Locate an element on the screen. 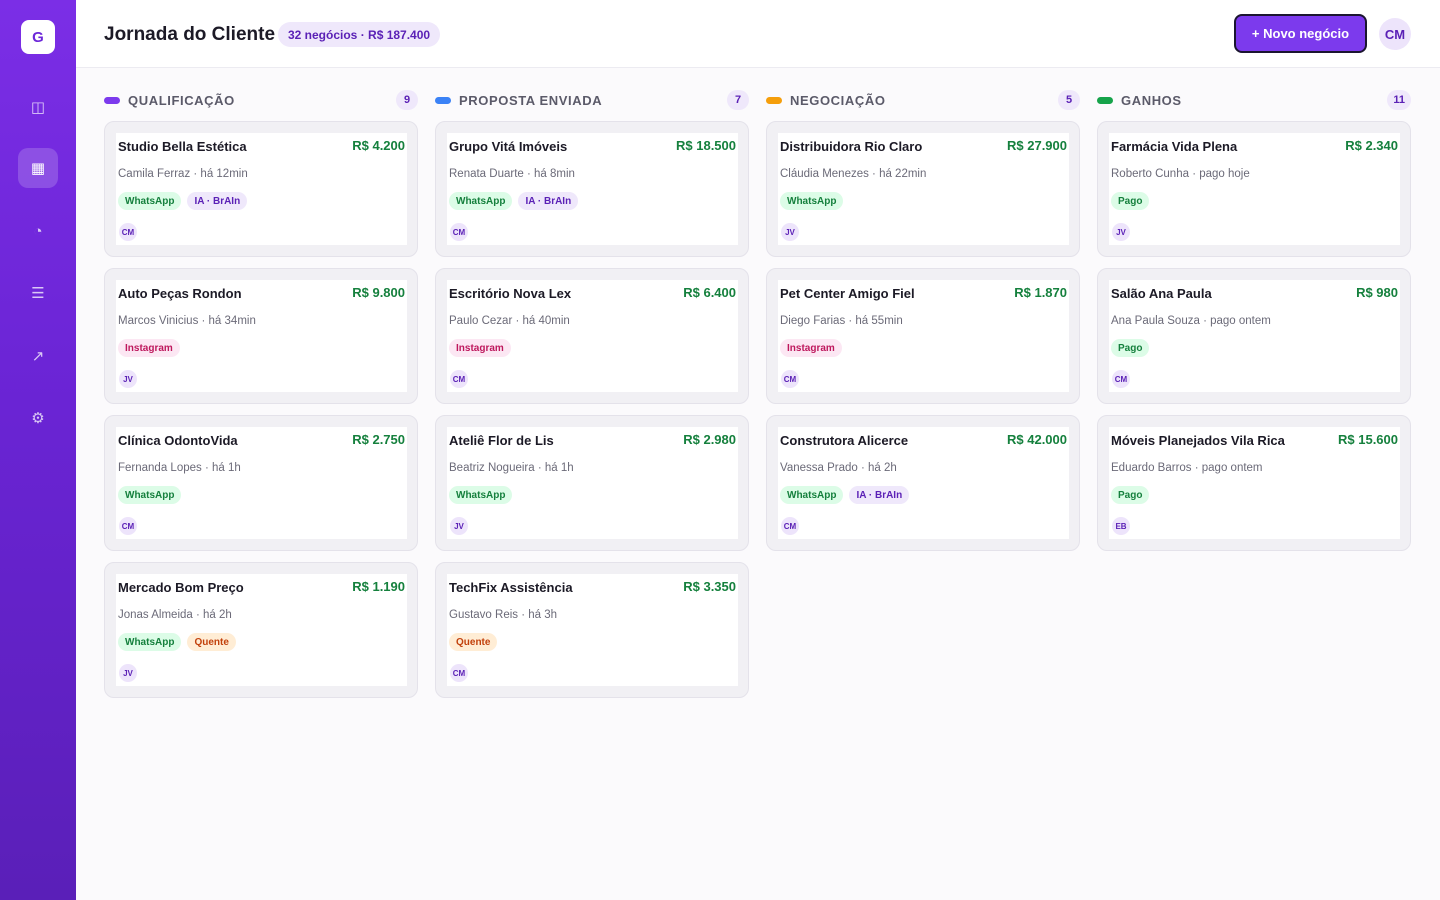  app-logo: G is located at coordinates (38, 37).